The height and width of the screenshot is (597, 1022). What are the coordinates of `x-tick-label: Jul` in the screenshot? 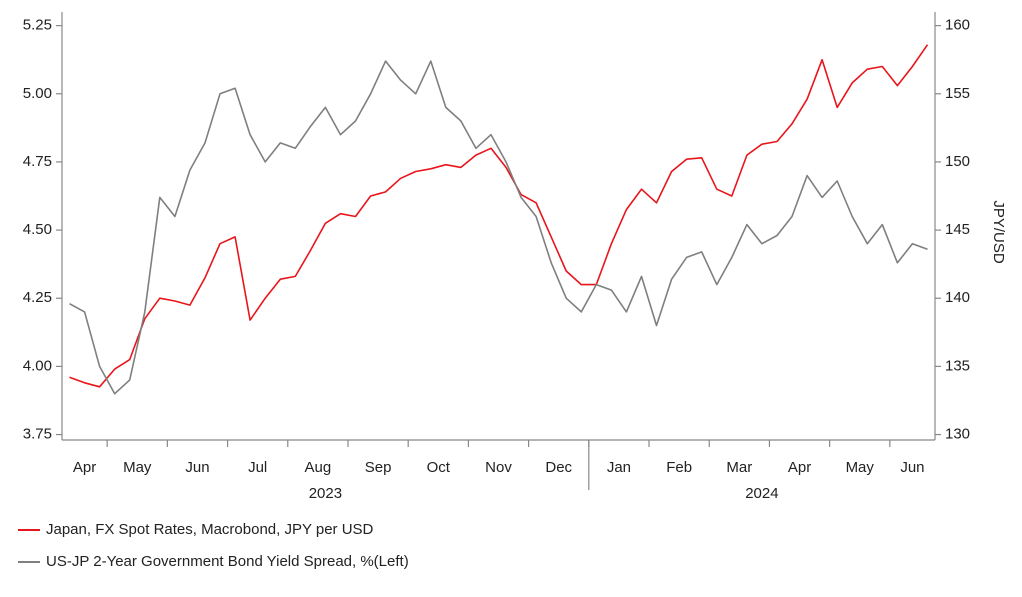 It's located at (257, 467).